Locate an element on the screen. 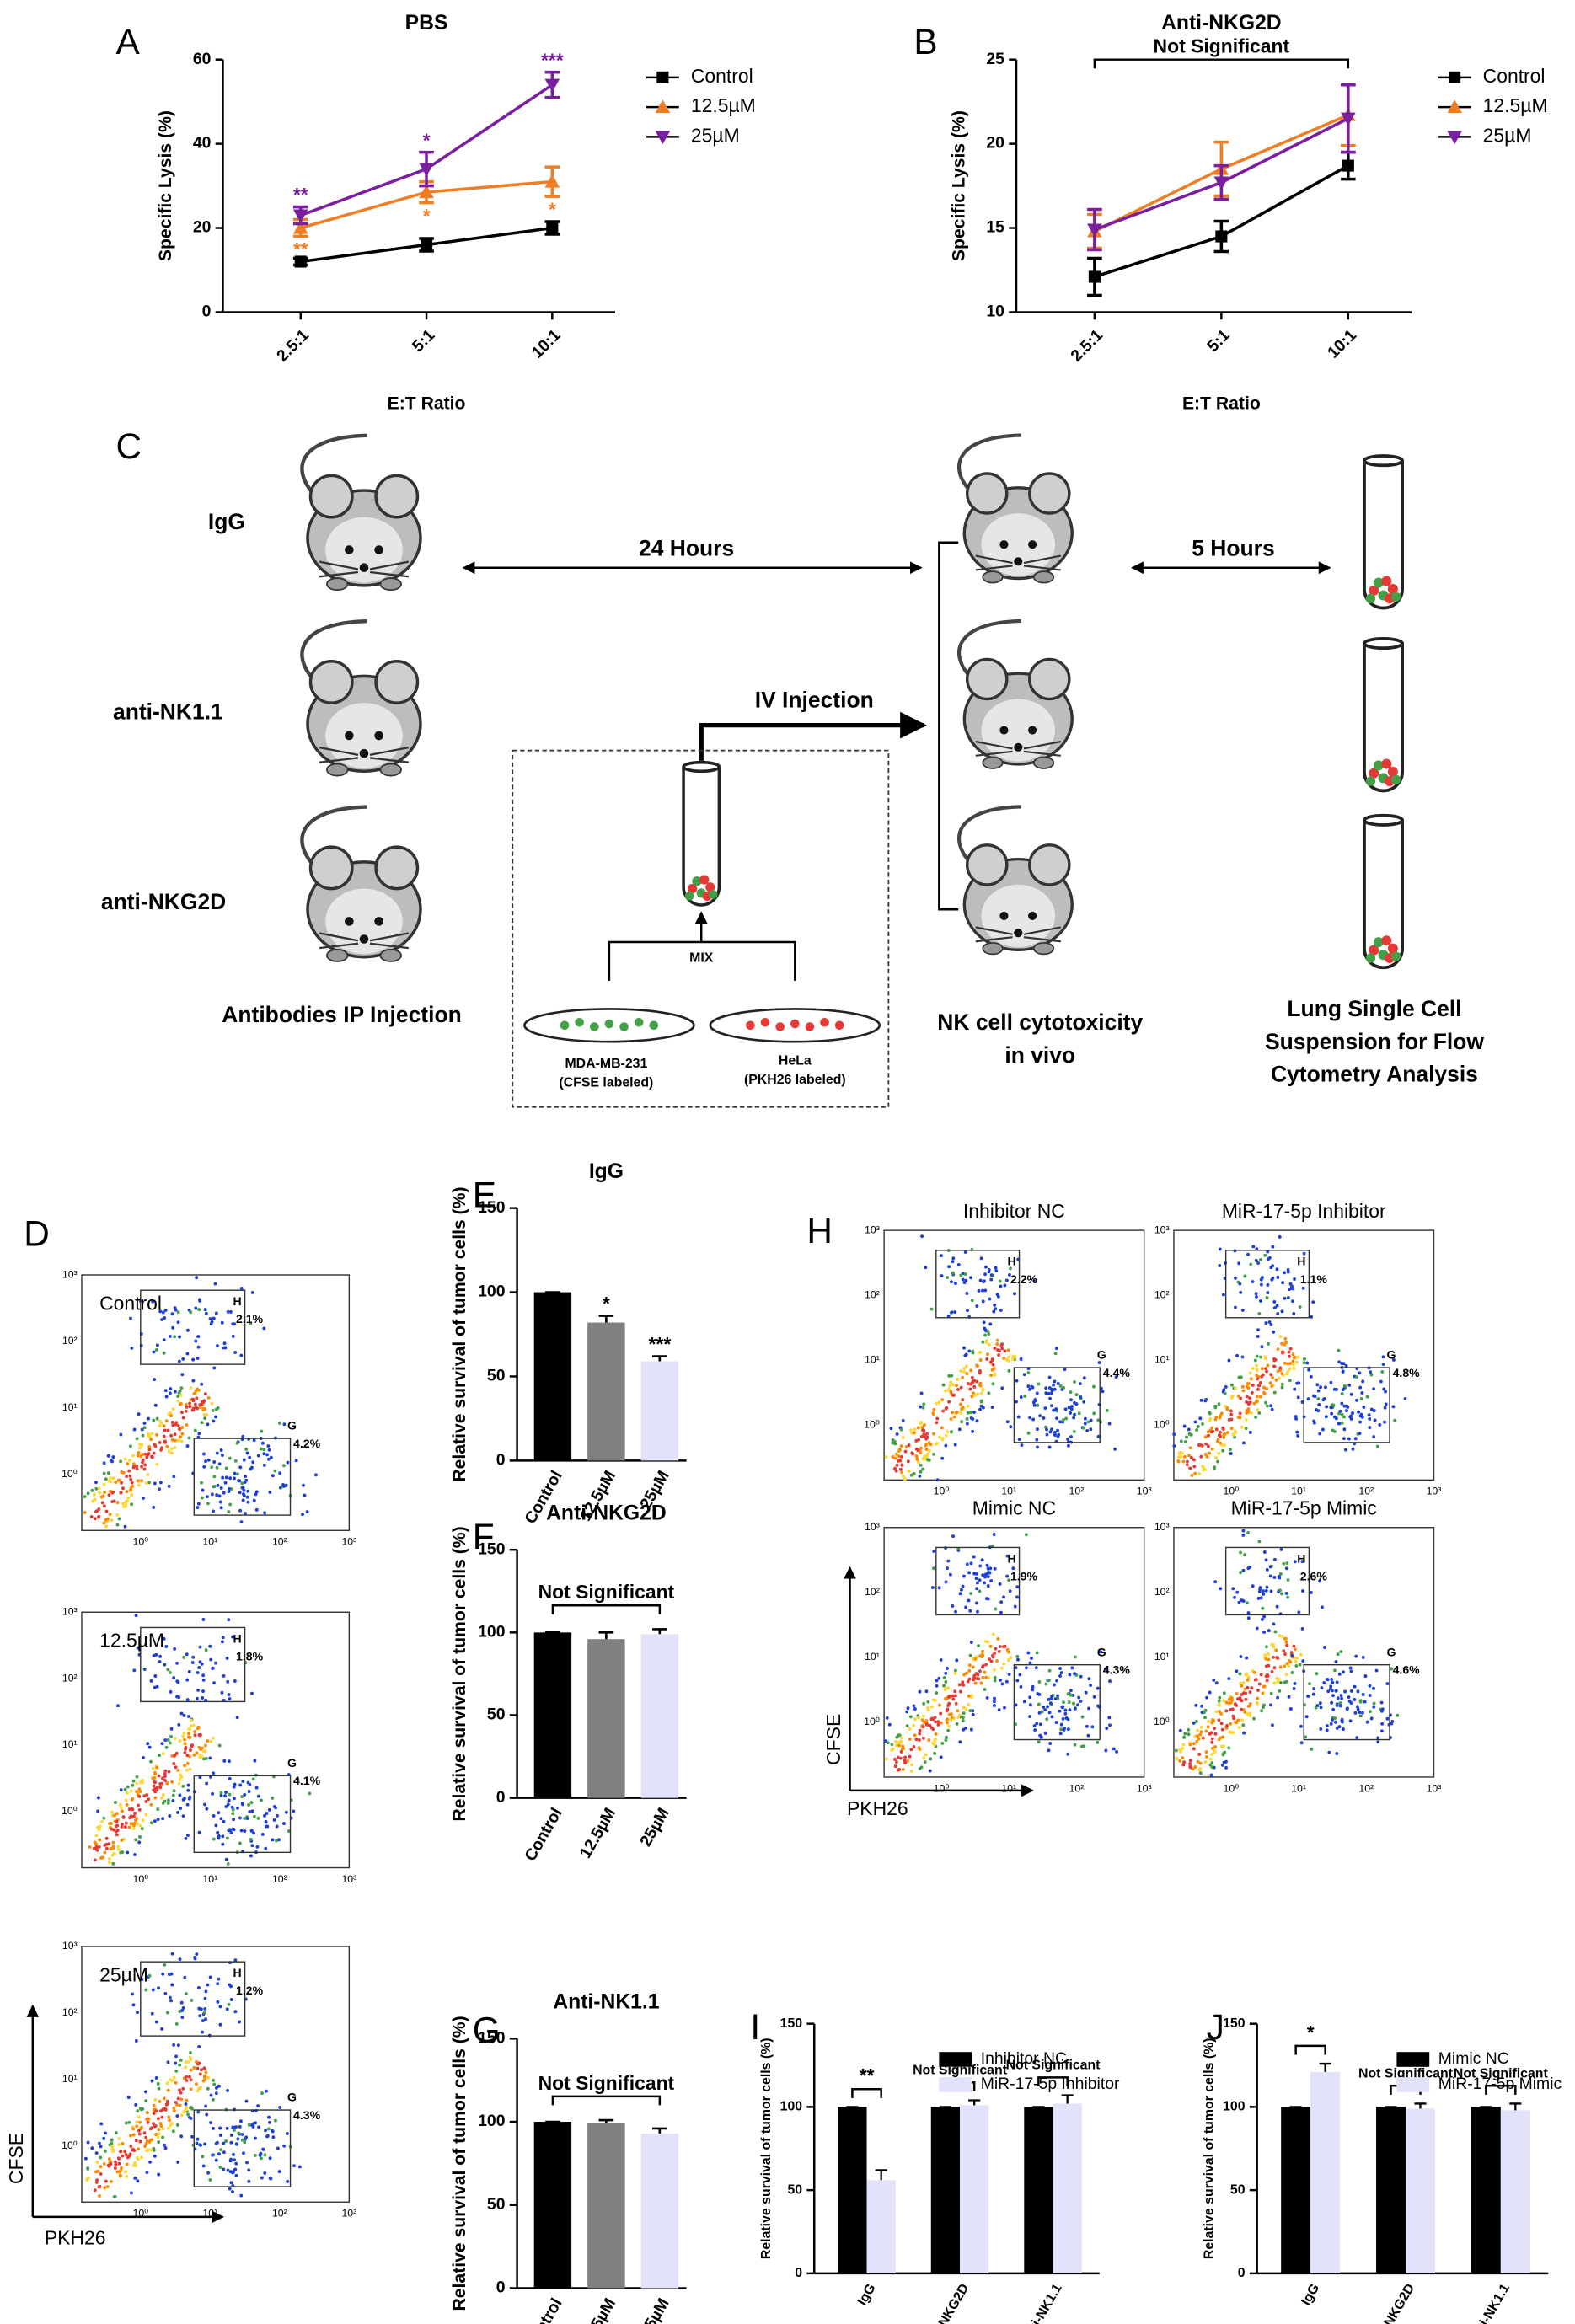 Image resolution: width=1575 pixels, height=2324 pixels. x-tick-label: 10³ is located at coordinates (348, 1879).